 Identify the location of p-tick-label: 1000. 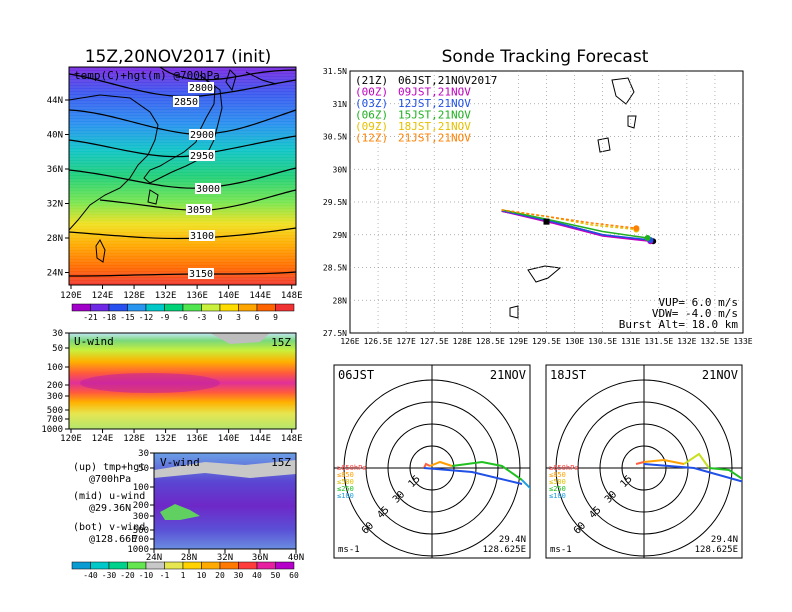
(52, 430).